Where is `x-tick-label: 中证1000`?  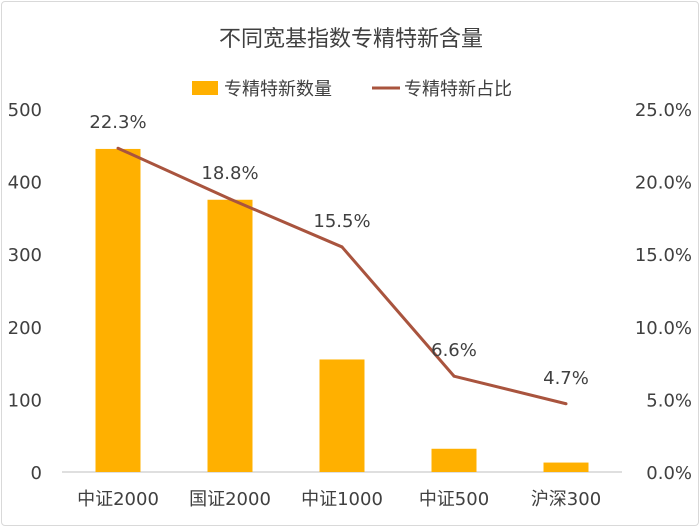 x-tick-label: 中证1000 is located at coordinates (342, 499).